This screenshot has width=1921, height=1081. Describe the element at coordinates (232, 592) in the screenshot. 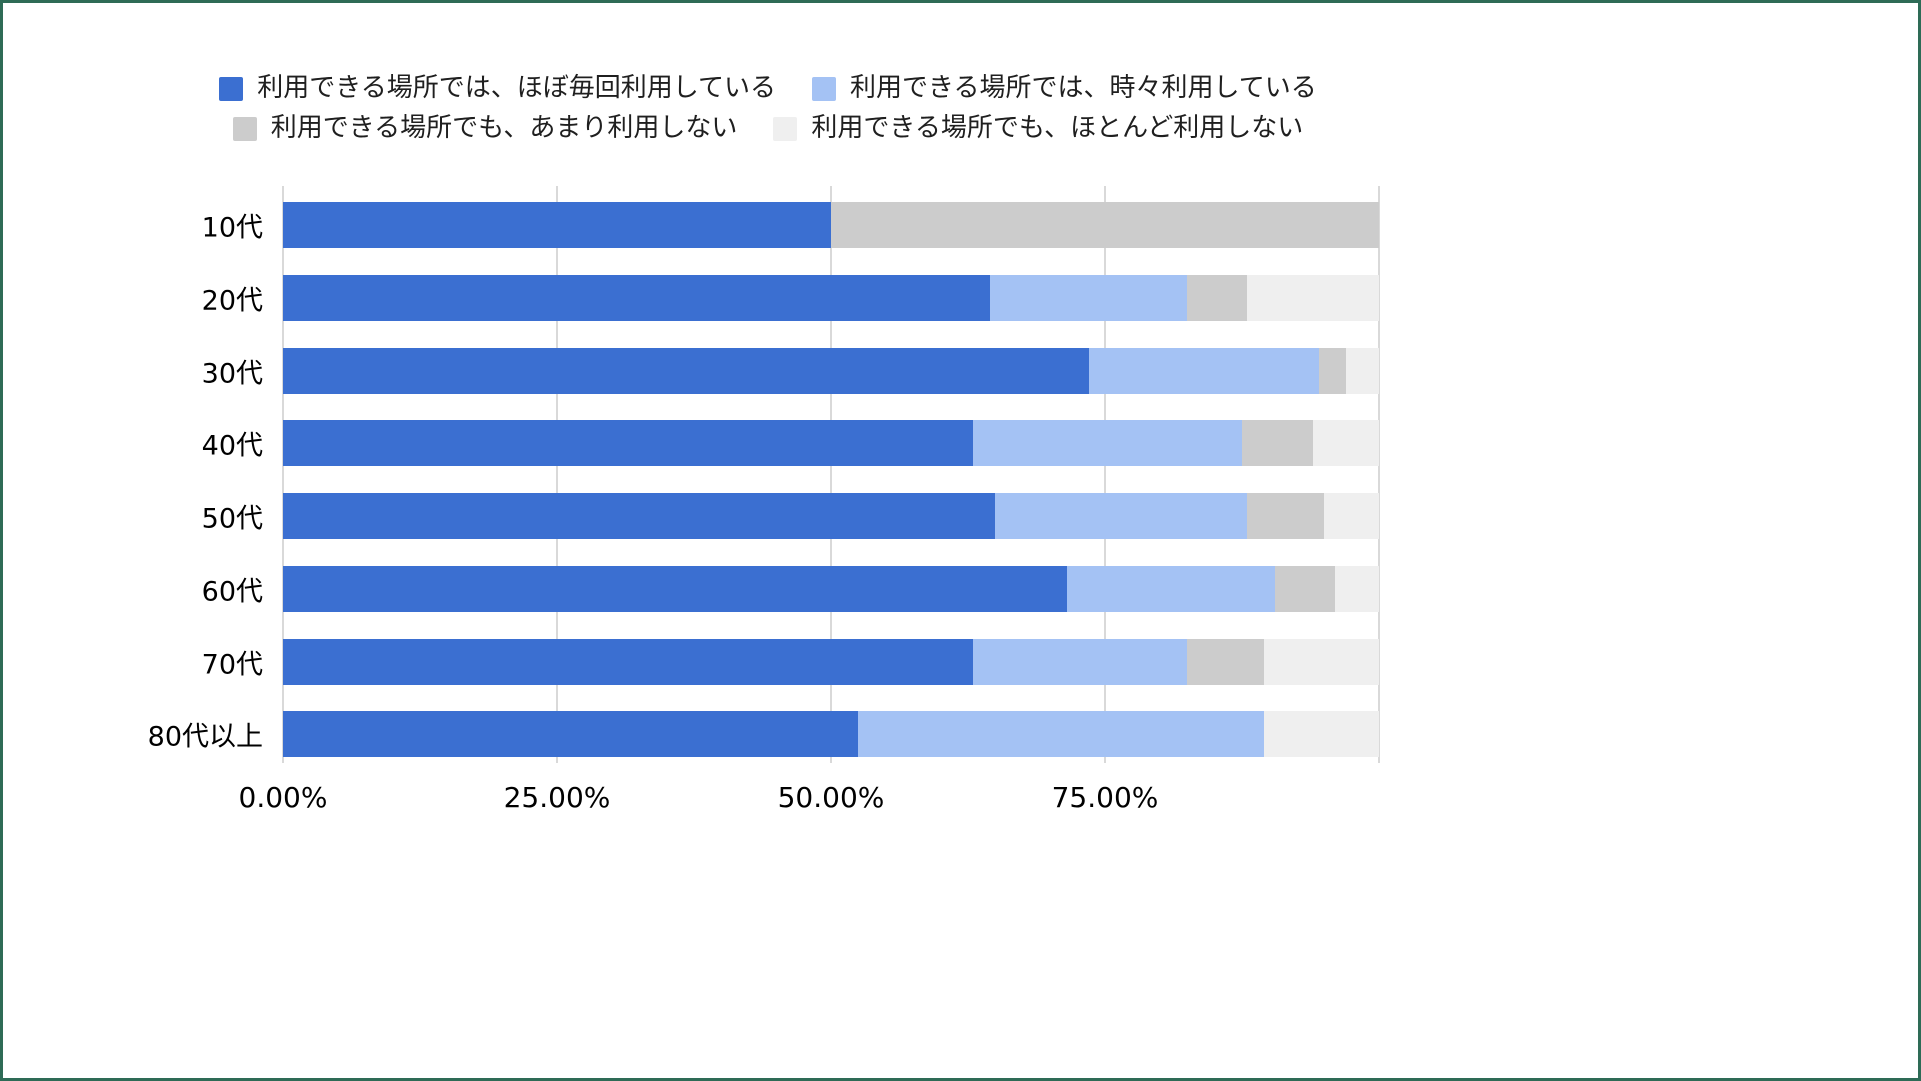

I see `y-axis-label: 60代` at that location.